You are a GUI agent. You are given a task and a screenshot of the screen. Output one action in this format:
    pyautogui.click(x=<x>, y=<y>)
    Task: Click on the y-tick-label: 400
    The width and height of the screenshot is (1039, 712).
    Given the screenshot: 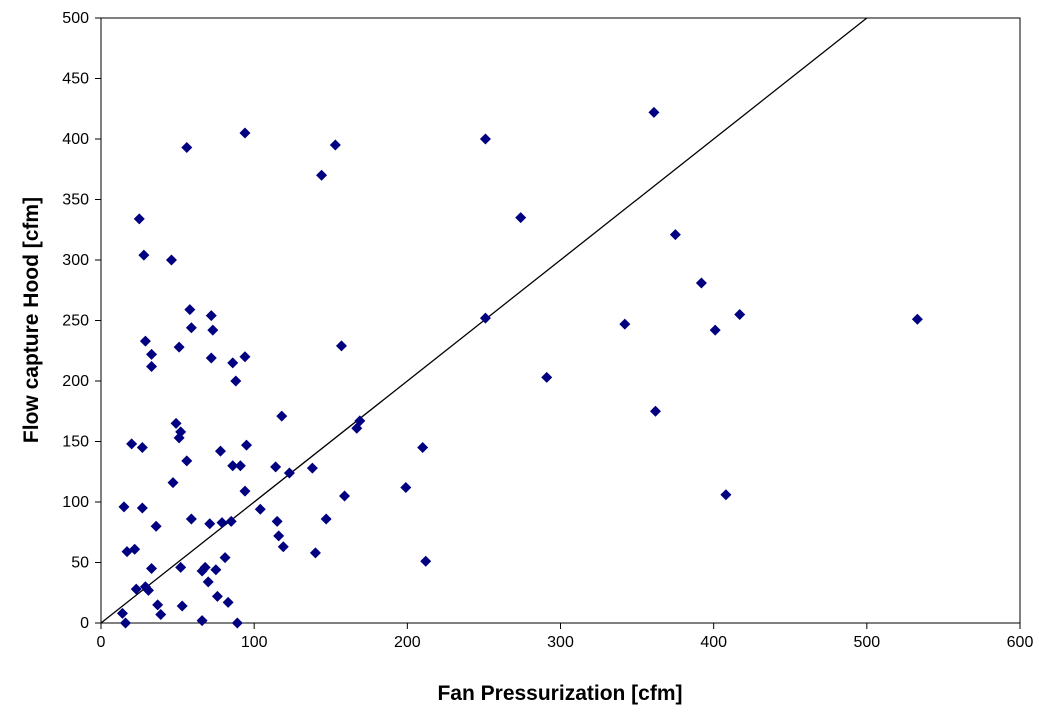 What is the action you would take?
    pyautogui.click(x=75, y=139)
    